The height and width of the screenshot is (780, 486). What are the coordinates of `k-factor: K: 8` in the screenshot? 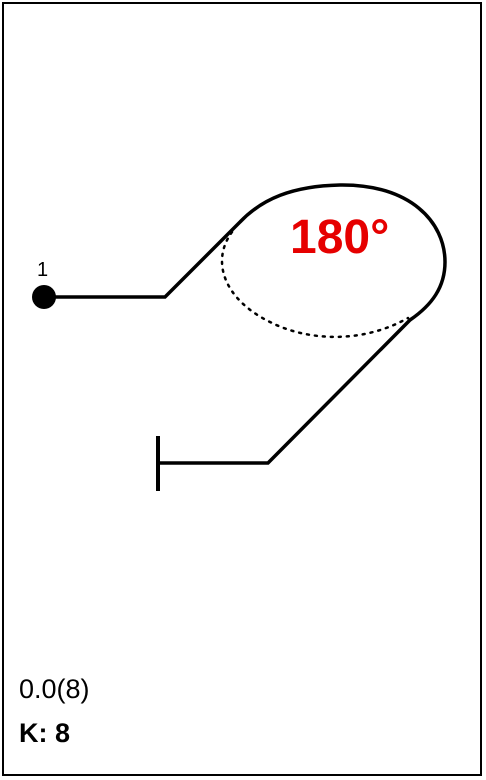 It's located at (44, 733).